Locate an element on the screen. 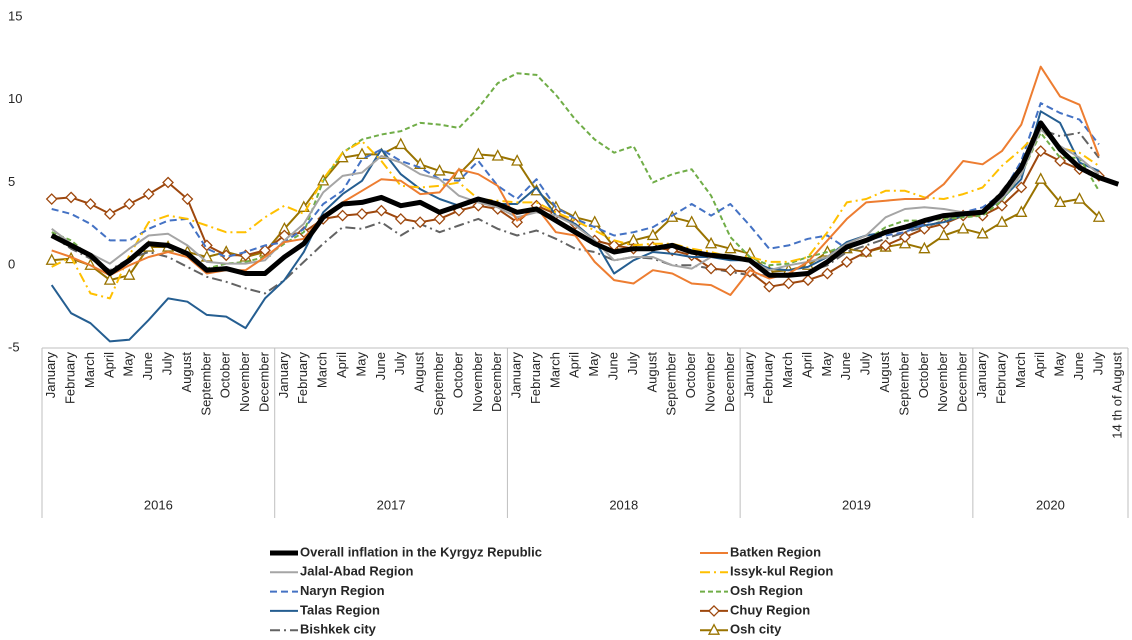 The image size is (1132, 640). legend-label: Naryn Region is located at coordinates (342, 590).